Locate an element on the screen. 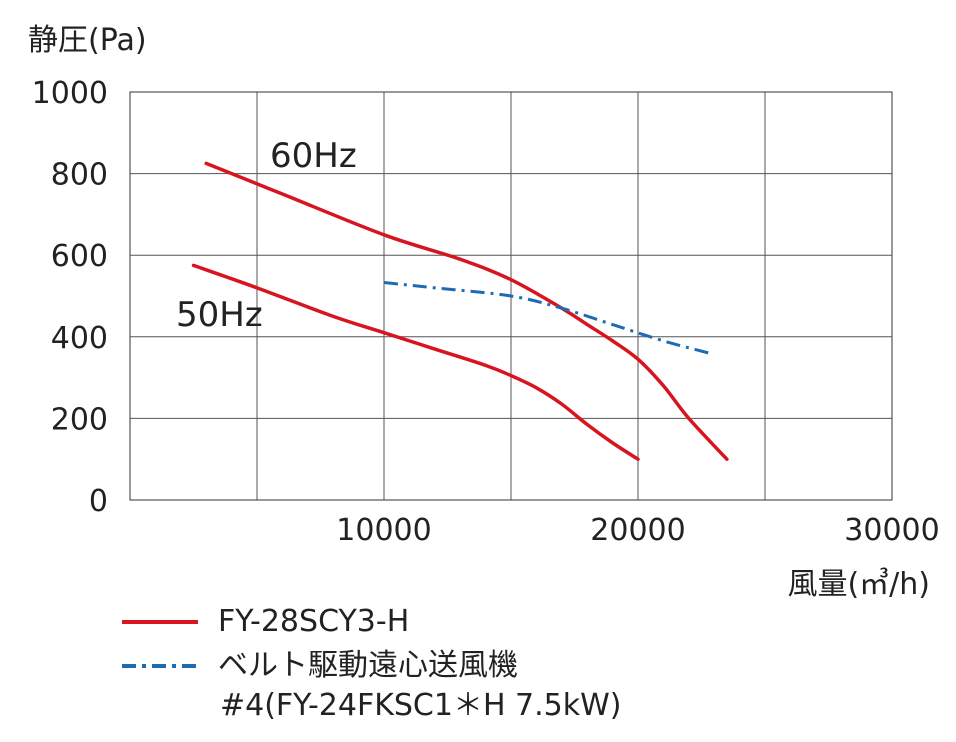 The height and width of the screenshot is (742, 956). legend-swatch-solid is located at coordinates (160, 622).